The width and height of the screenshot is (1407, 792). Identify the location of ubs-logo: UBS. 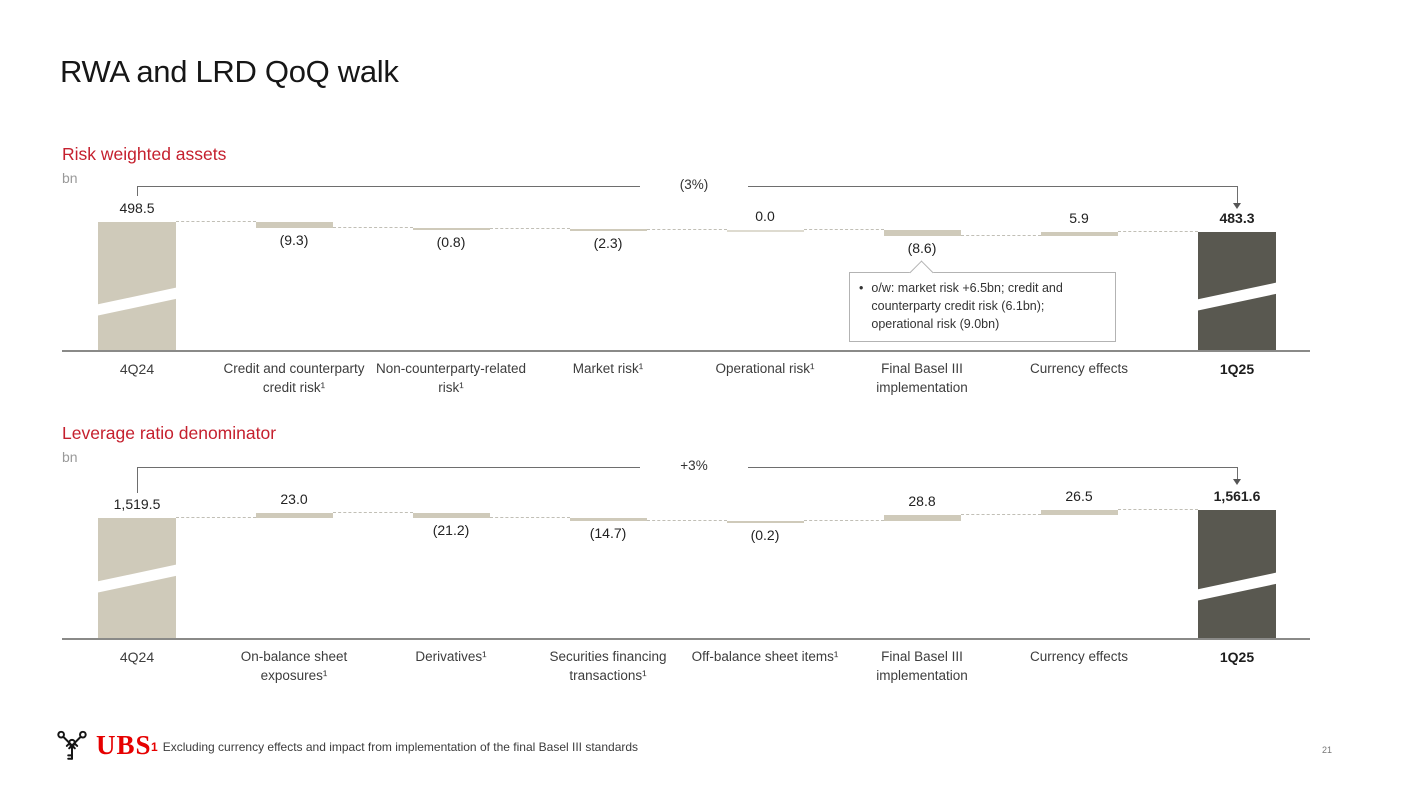
(103, 745).